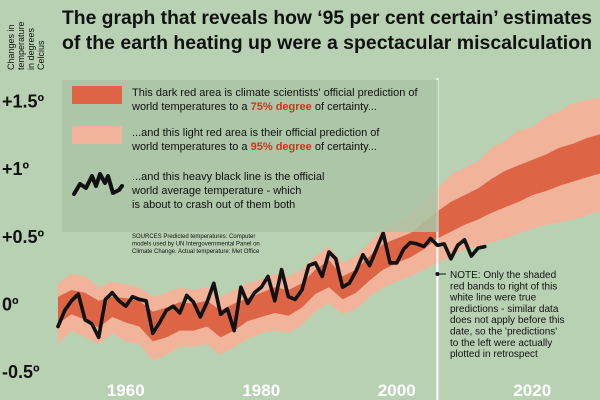  Describe the element at coordinates (11, 47) in the screenshot. I see `y-axis-label-line: Changes in` at that location.